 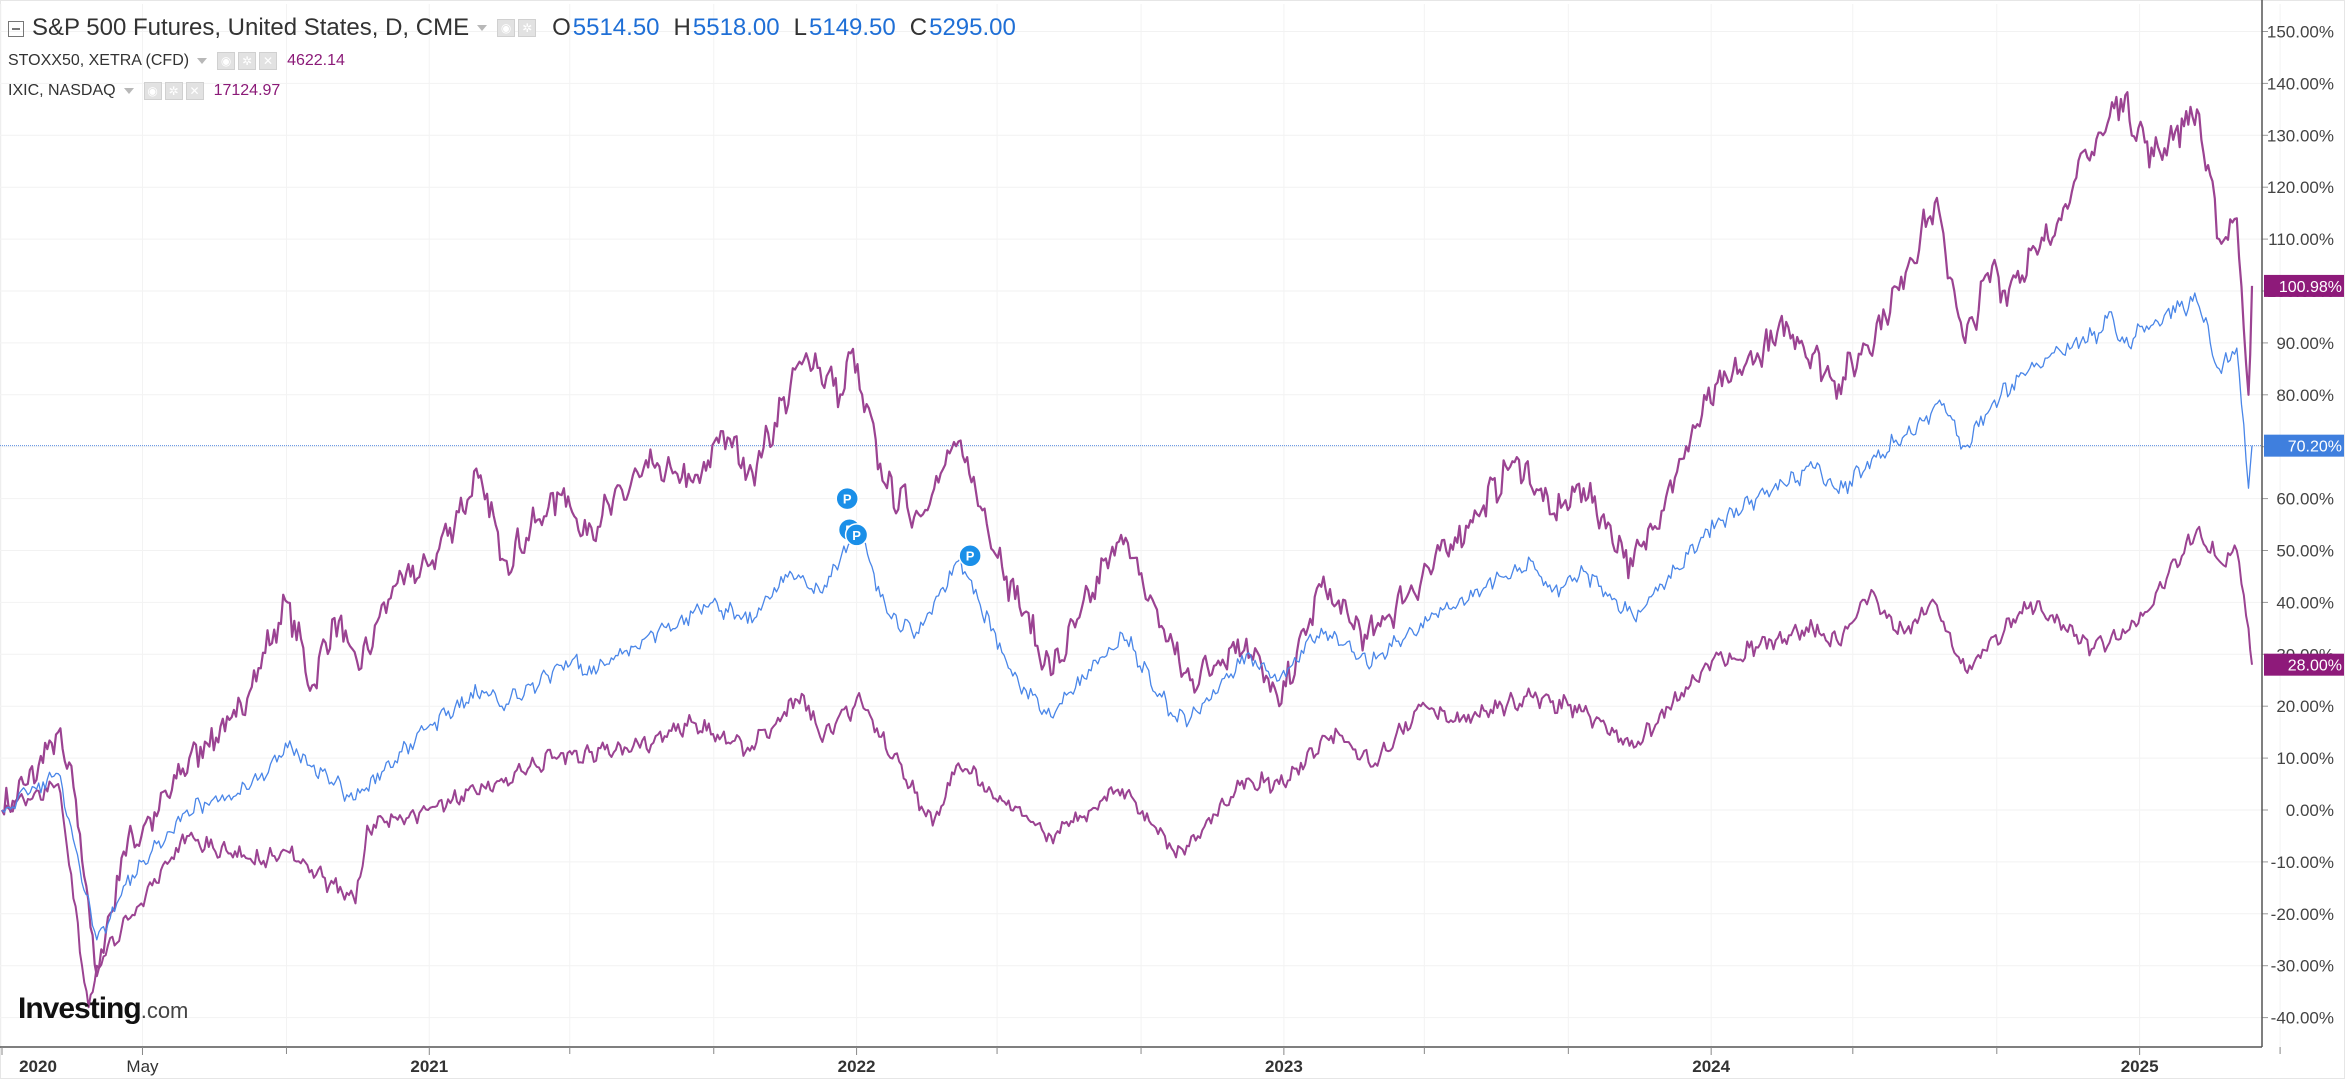 I want to click on end-label: 28.00%, so click(x=2315, y=666).